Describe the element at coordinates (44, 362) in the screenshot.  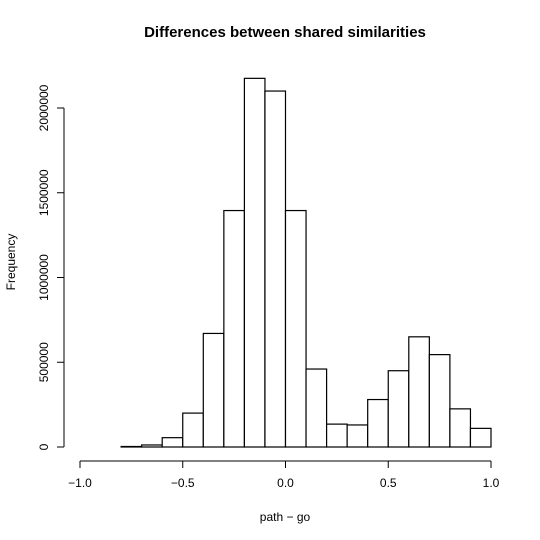
I see `y-tick-label: 500000` at that location.